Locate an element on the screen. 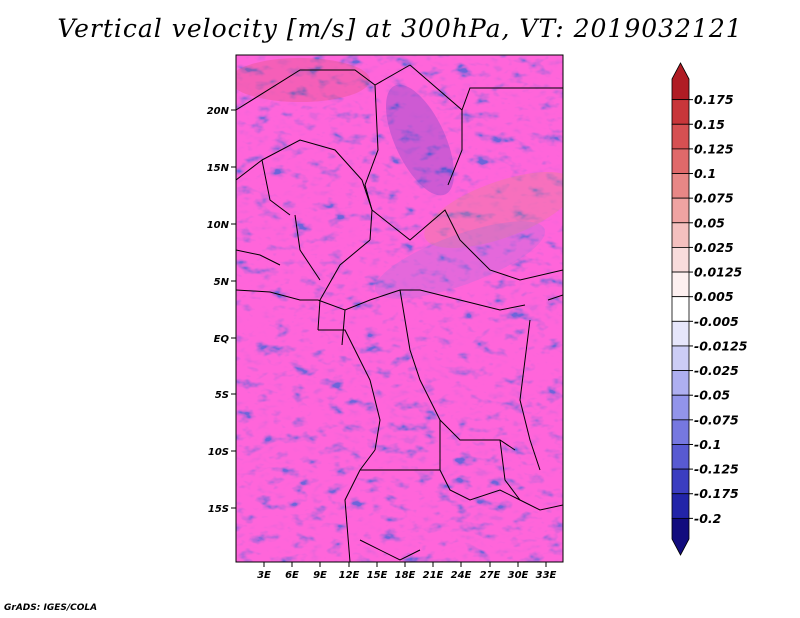 This screenshot has width=800, height=618. lon-tick: 12E is located at coordinates (349, 571).